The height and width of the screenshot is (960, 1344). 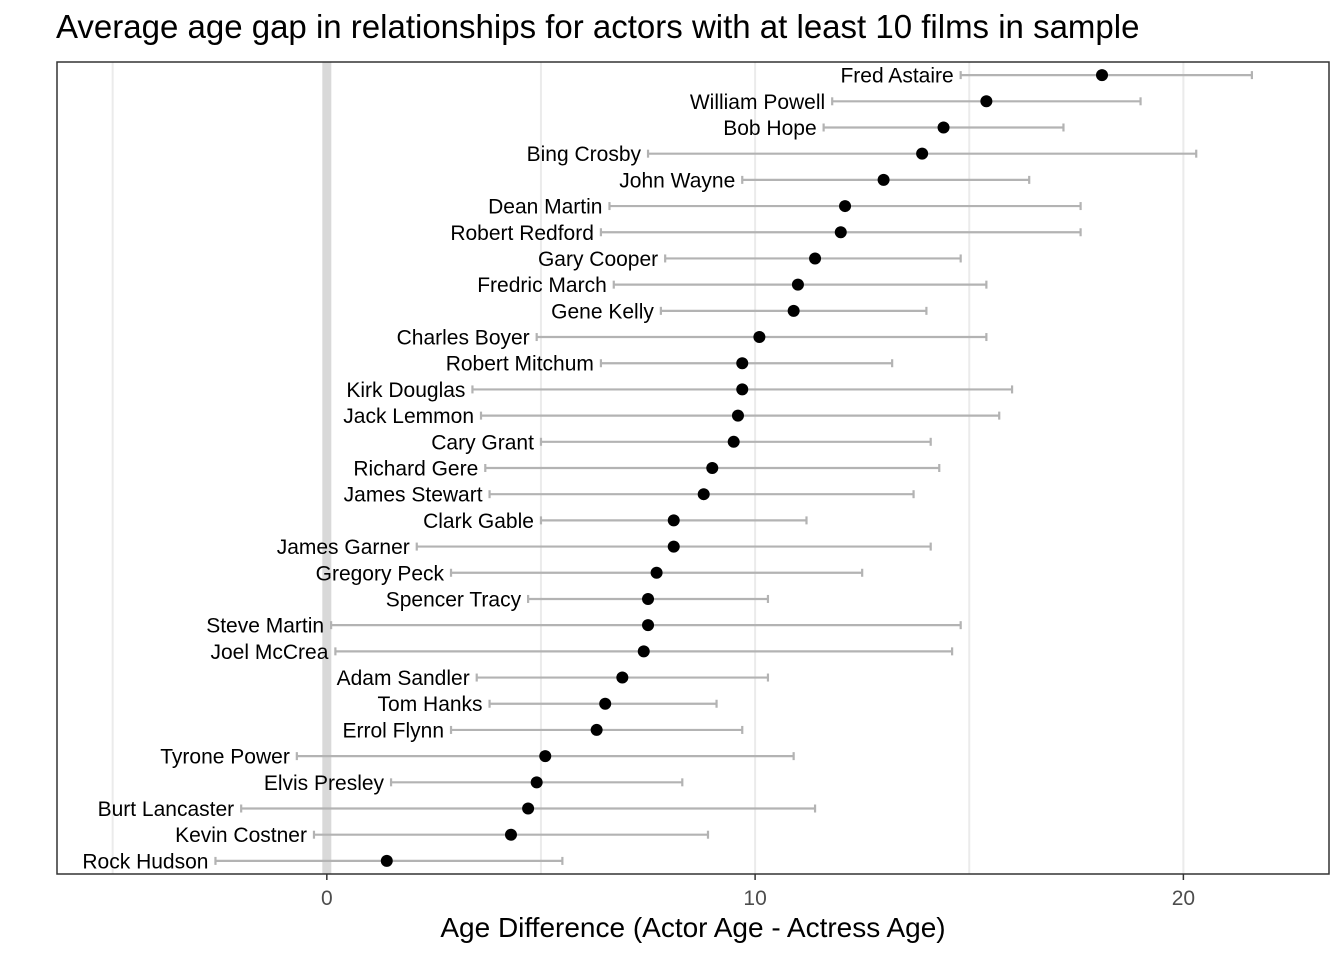 I want to click on actor-label: Elvis Presley, so click(x=324, y=783).